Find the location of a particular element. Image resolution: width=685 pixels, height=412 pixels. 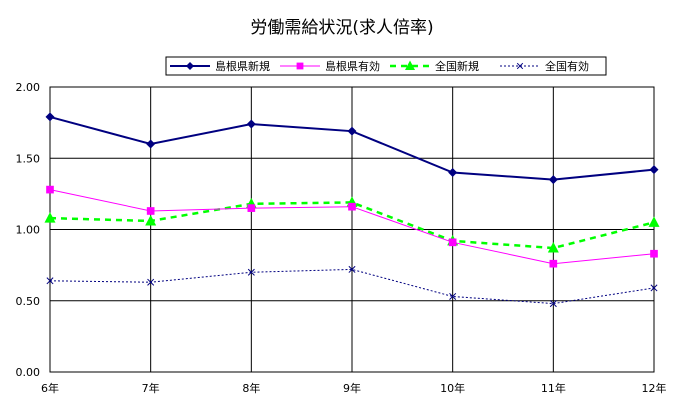

legend-label: 島根県有効 is located at coordinates (352, 66).